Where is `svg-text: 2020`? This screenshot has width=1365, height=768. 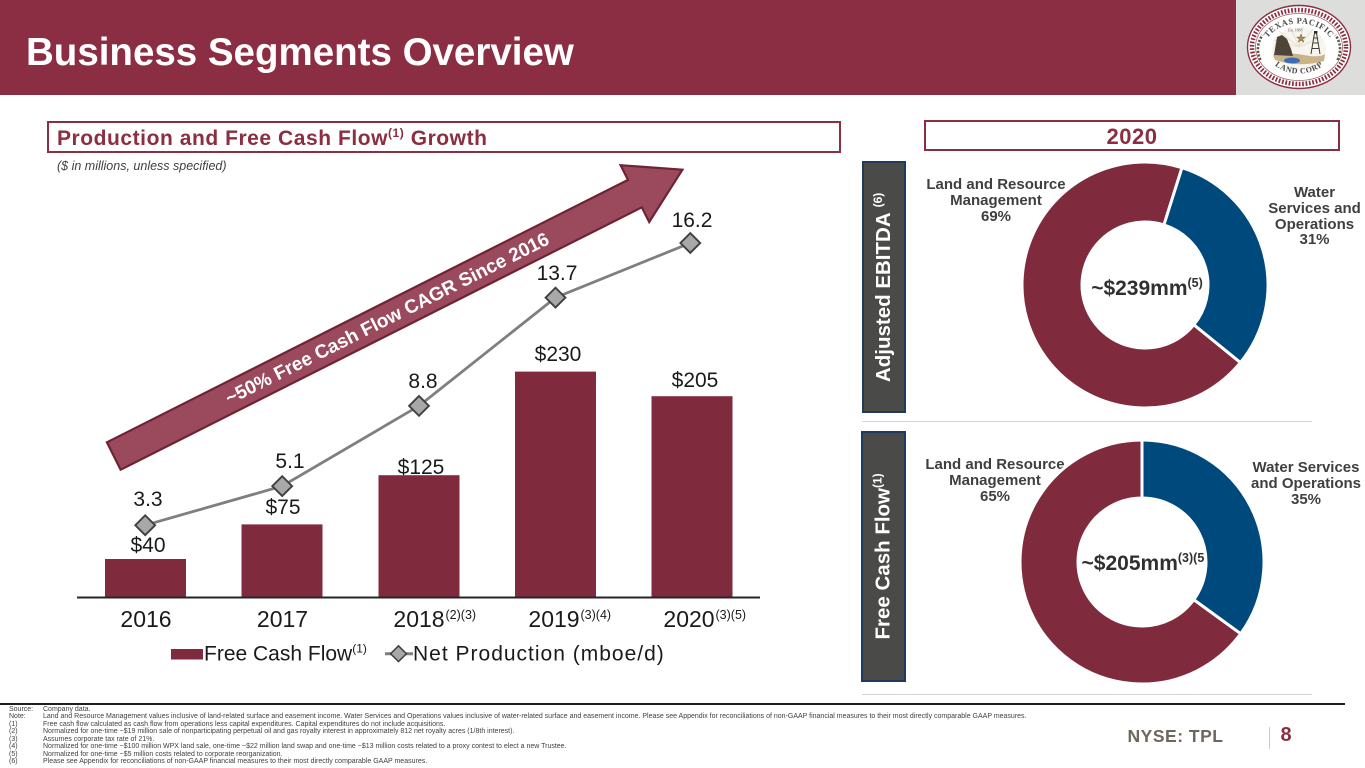
svg-text: 2020 is located at coordinates (688, 619).